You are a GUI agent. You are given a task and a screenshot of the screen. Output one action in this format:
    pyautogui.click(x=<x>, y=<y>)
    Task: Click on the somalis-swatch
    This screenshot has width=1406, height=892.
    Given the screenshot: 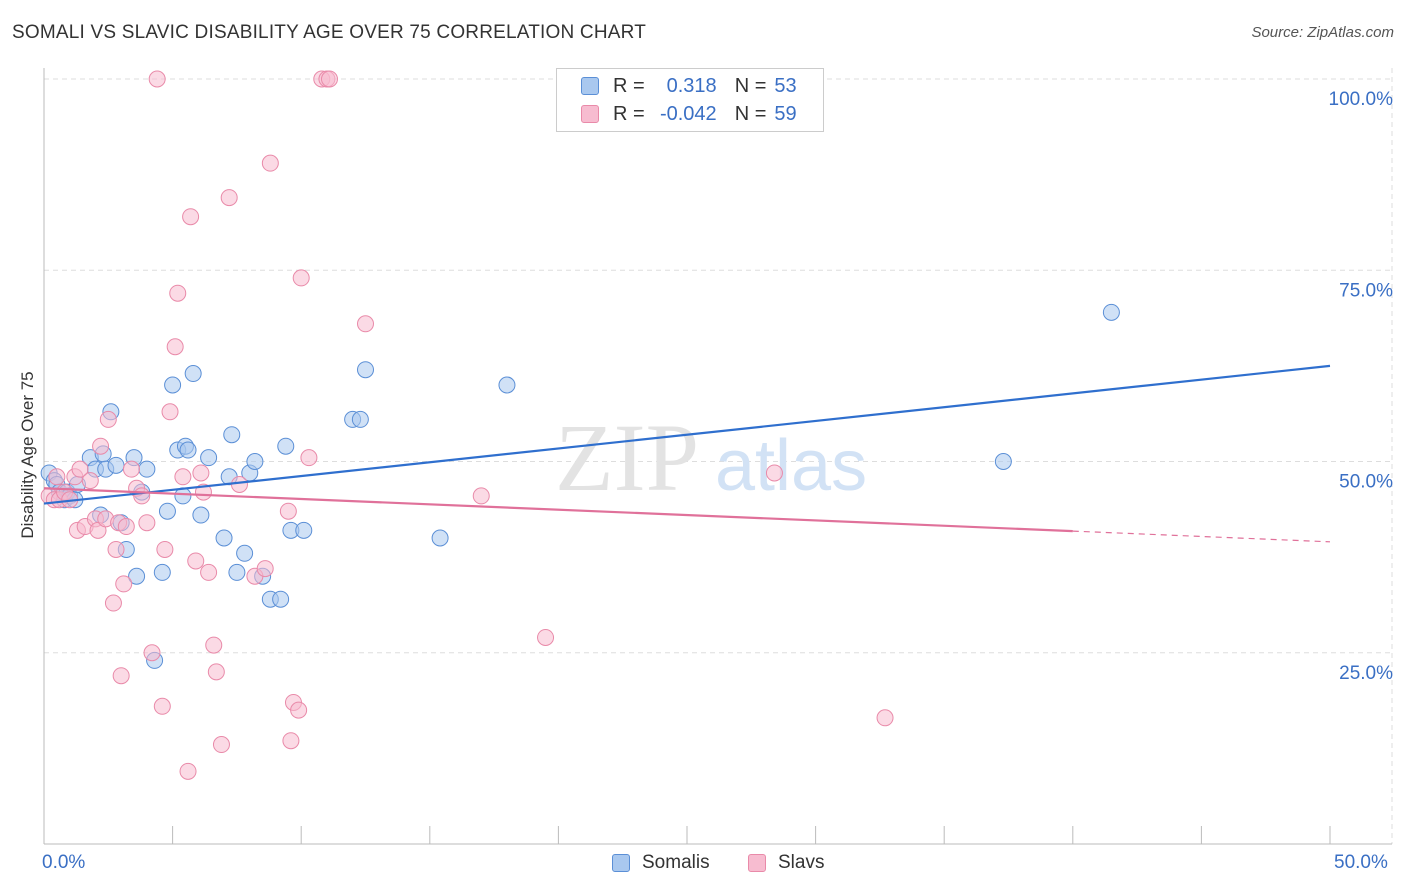 What is the action you would take?
    pyautogui.click(x=590, y=86)
    